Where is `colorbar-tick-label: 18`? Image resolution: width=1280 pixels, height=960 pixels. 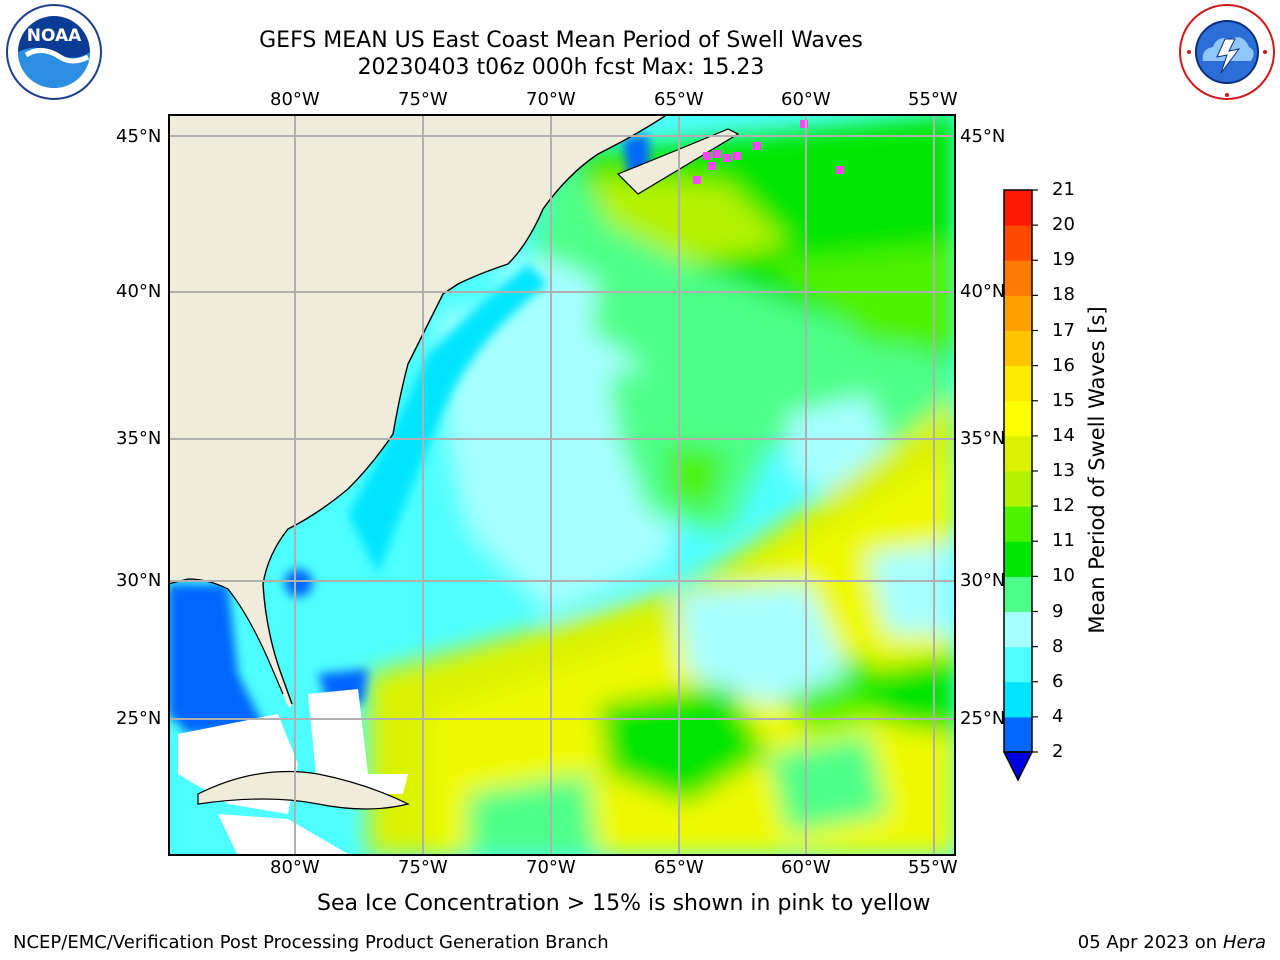
colorbar-tick-label: 18 is located at coordinates (1063, 295).